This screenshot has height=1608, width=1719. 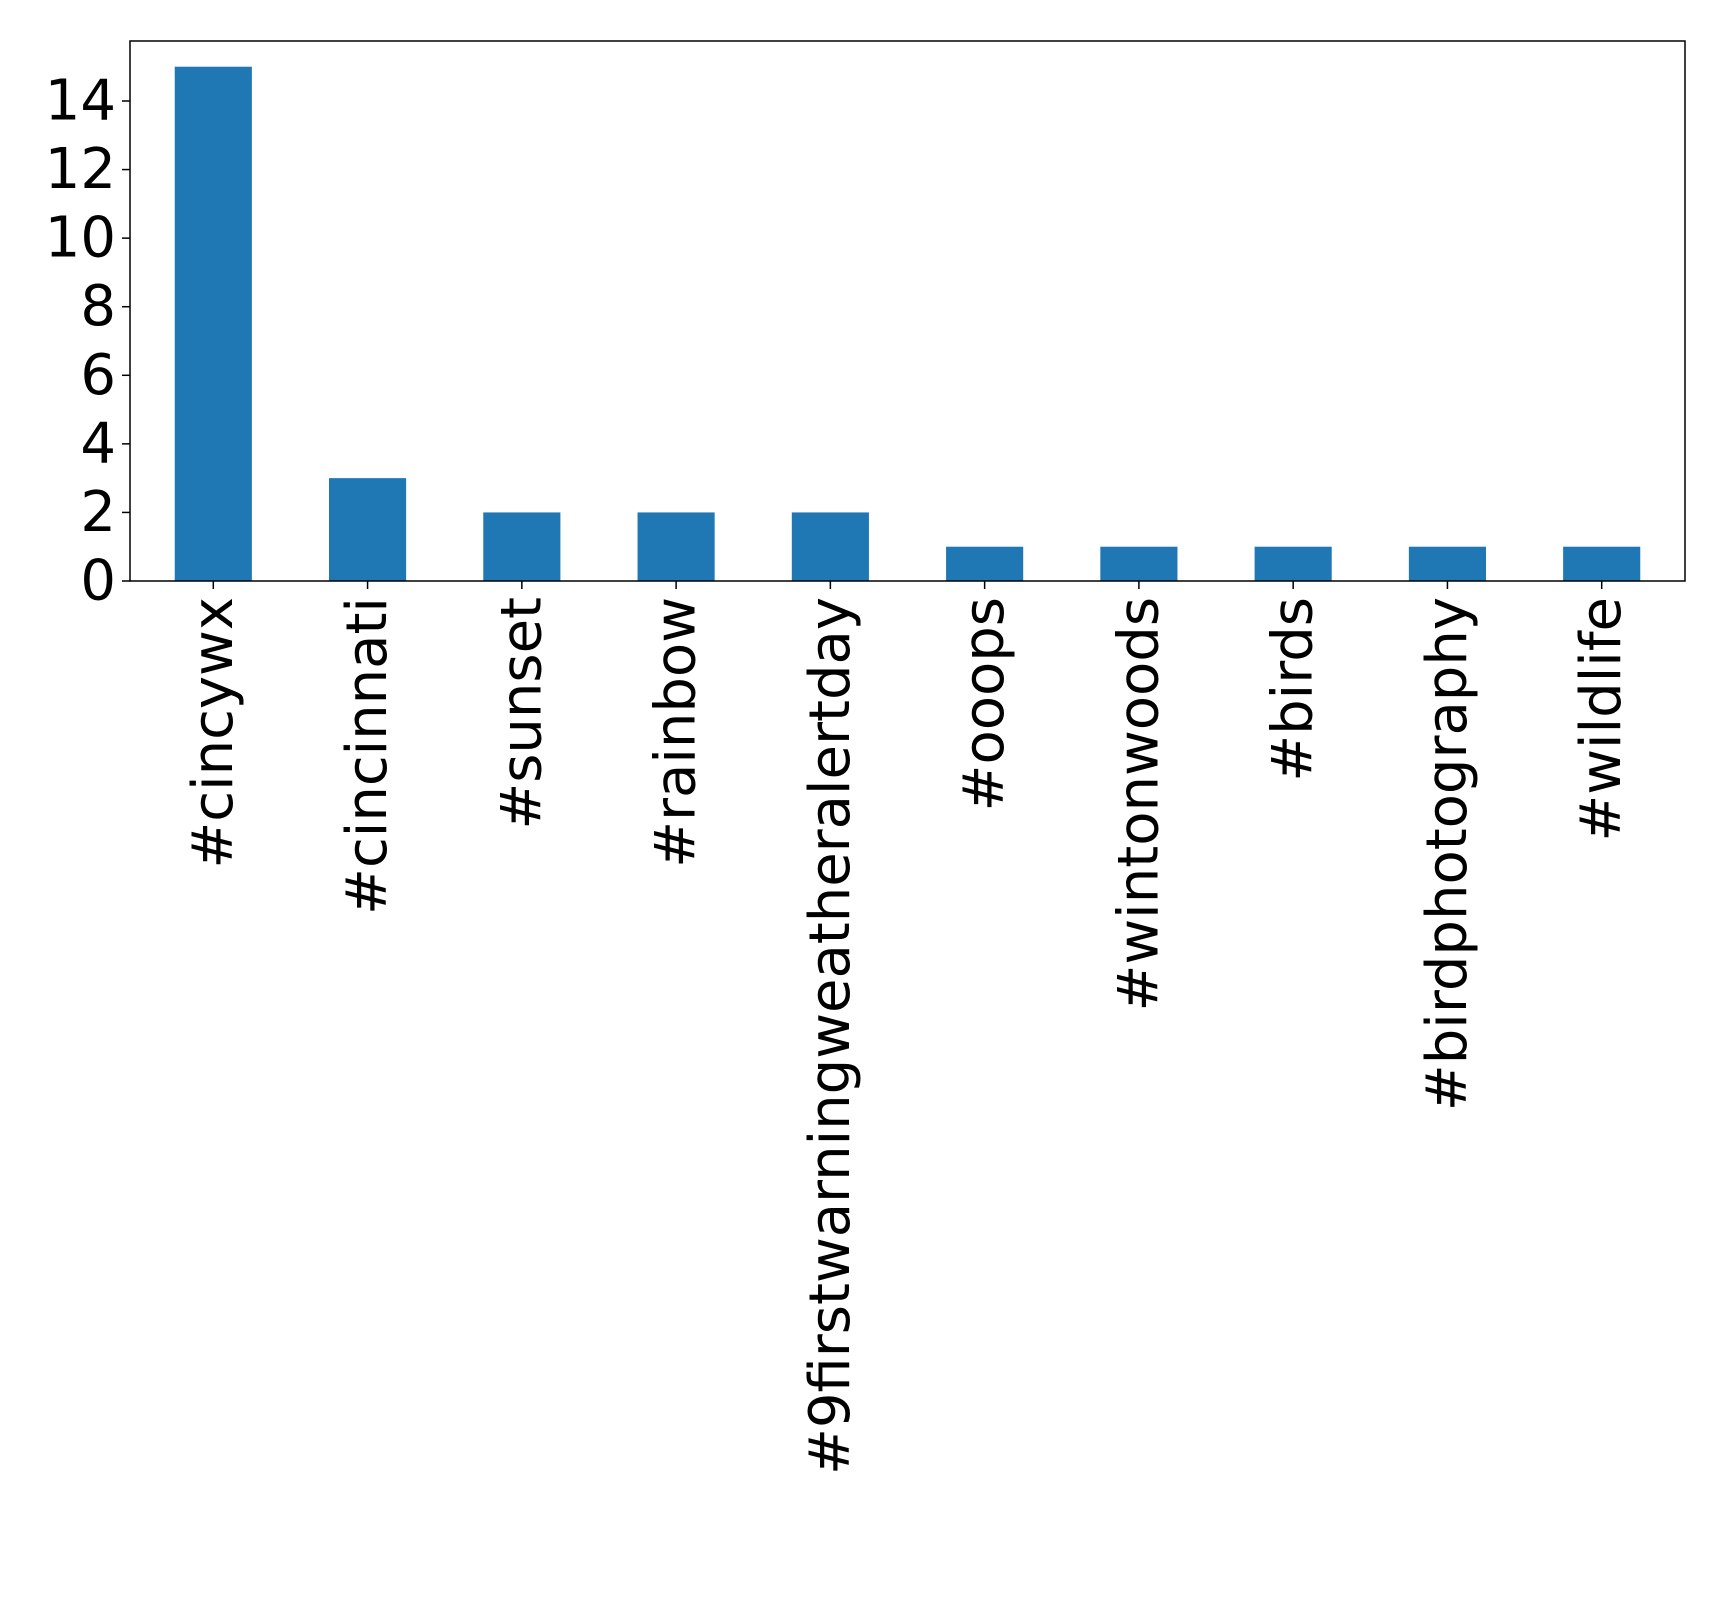 What do you see at coordinates (80, 169) in the screenshot?
I see `y-tick-label: 12` at bounding box center [80, 169].